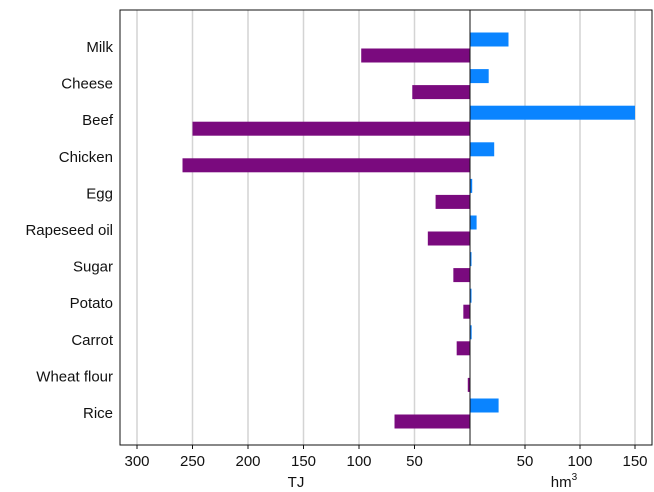 The height and width of the screenshot is (492, 654). Describe the element at coordinates (461, 275) in the screenshot. I see `bar-left-sugar` at that location.